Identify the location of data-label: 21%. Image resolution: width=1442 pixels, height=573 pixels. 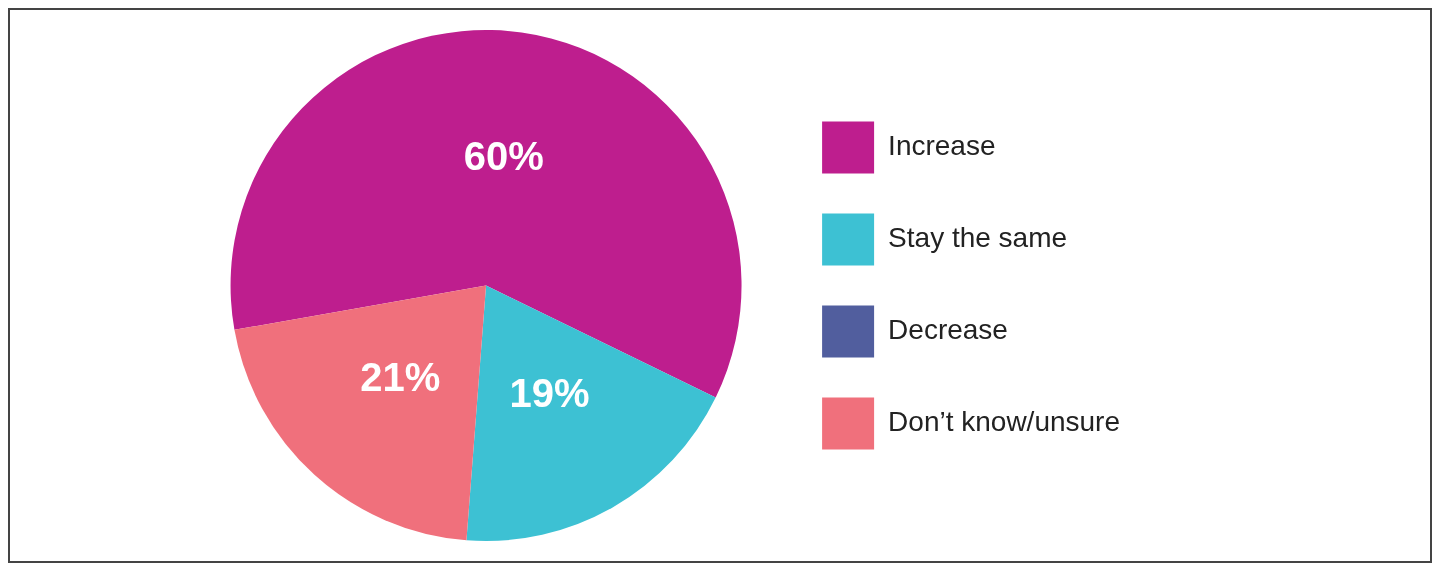
(400, 377).